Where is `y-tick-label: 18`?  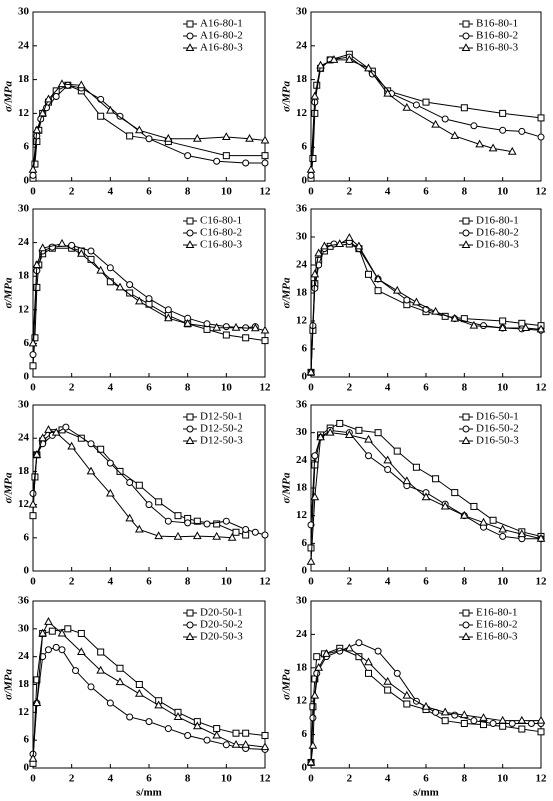
y-tick-label: 18 is located at coordinates (302, 488).